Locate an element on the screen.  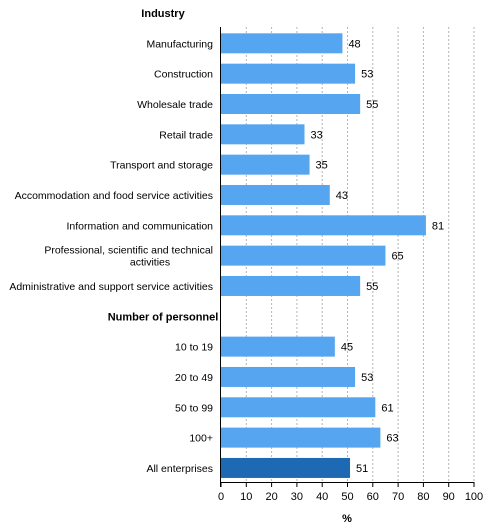
x-tick-label: 90 is located at coordinates (449, 497).